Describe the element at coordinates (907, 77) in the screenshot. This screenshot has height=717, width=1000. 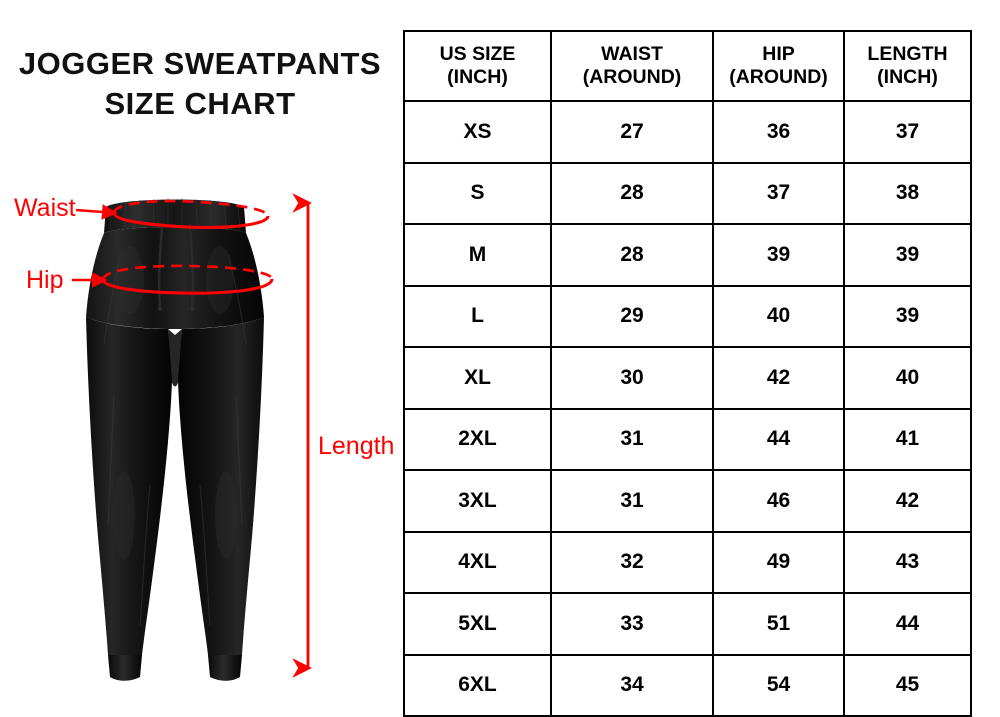
I see `column-header-length-line2: (INCH)` at that location.